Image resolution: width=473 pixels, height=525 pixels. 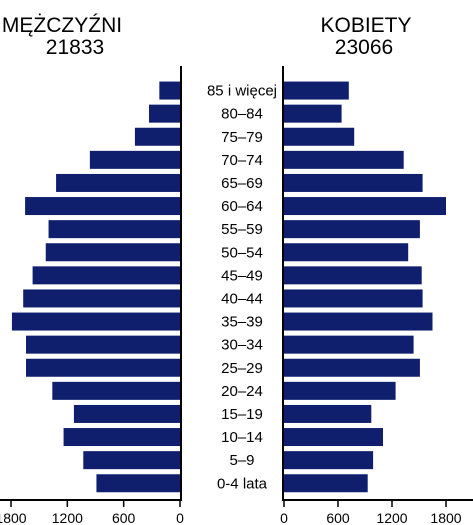 What do you see at coordinates (75, 47) in the screenshot?
I see `left-panel-total: 21833` at bounding box center [75, 47].